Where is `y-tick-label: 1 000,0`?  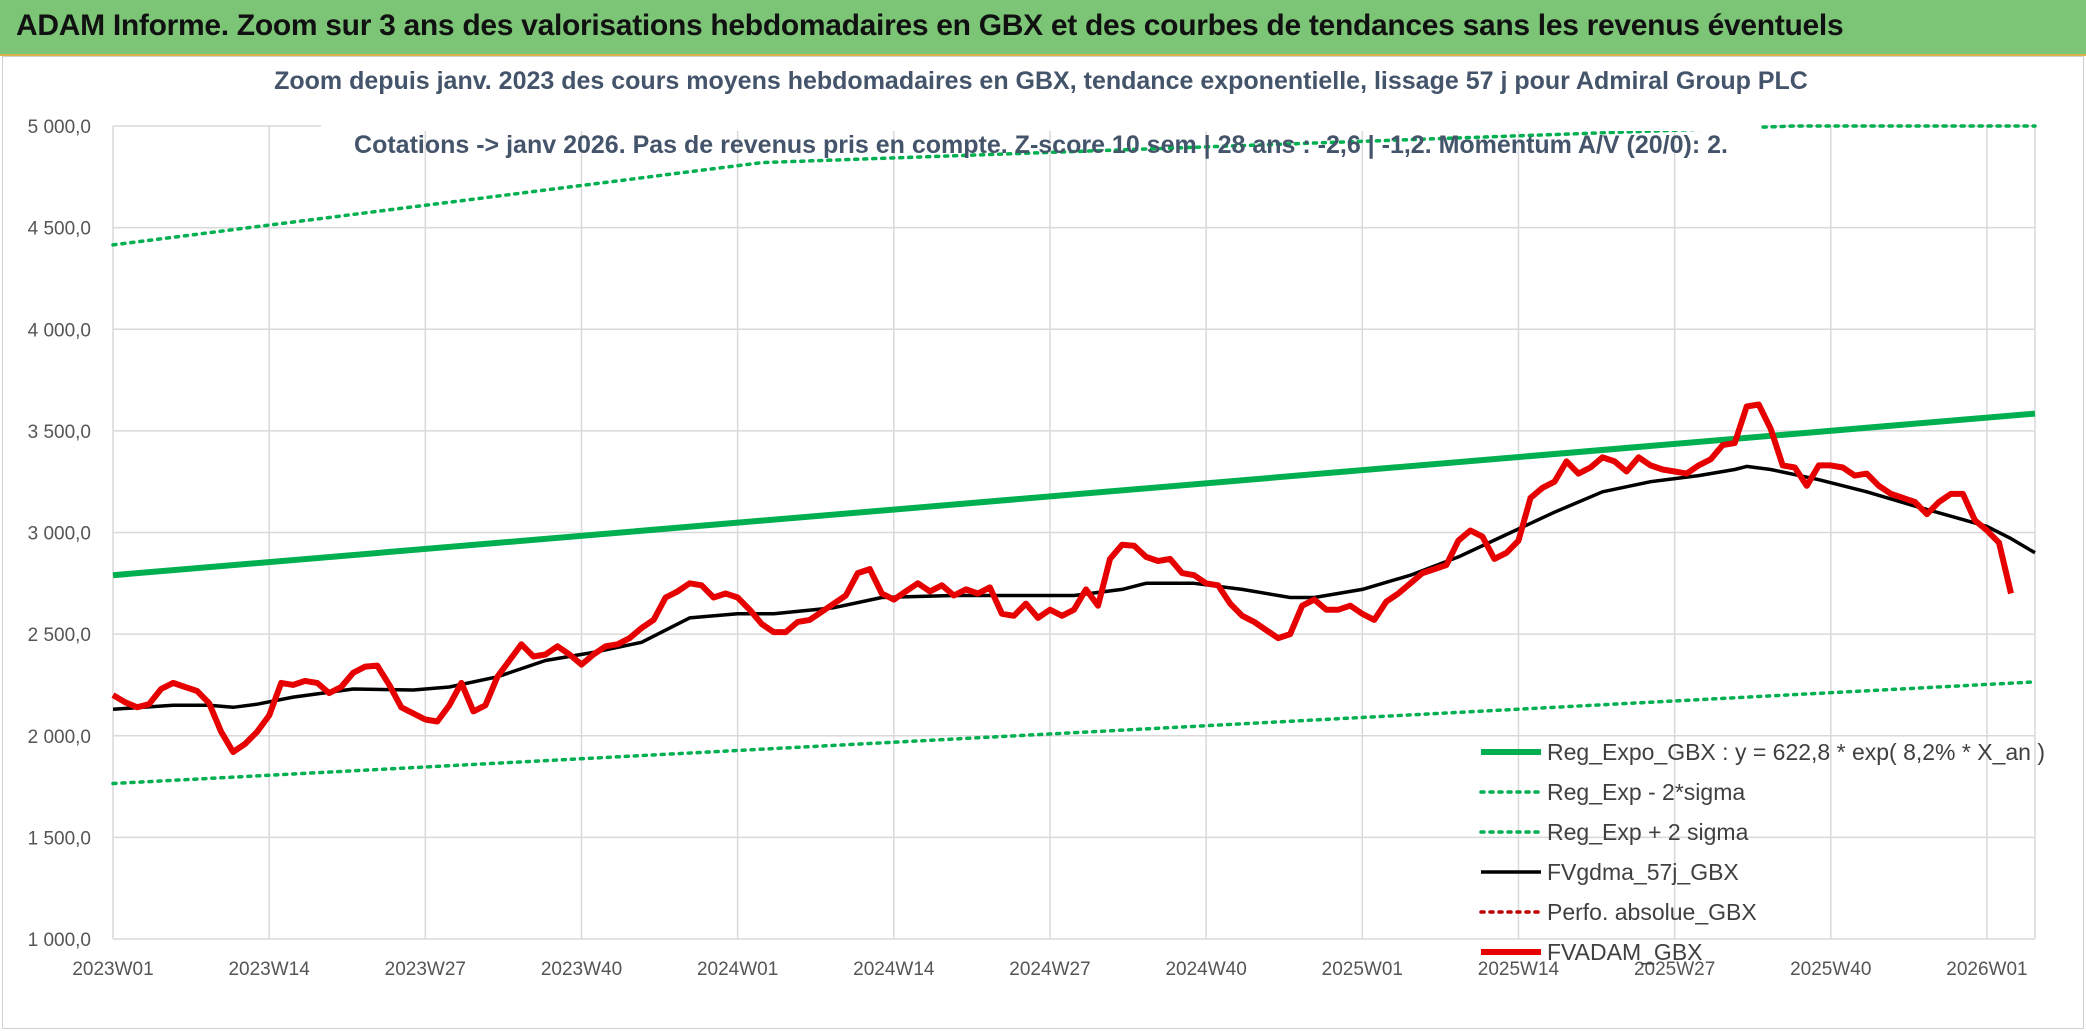 y-tick-label: 1 000,0 is located at coordinates (59, 940).